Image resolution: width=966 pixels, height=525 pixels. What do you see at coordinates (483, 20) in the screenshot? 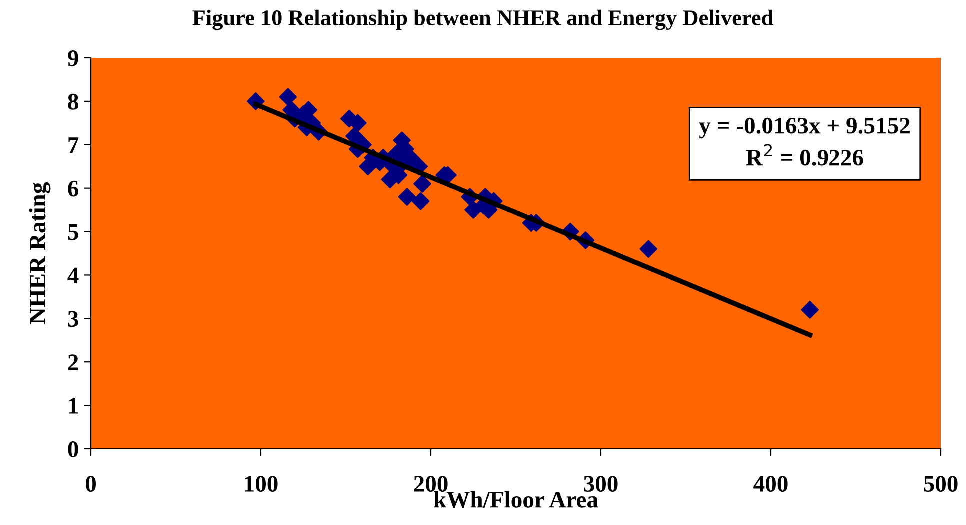
I see `chart-title: Figure 10 Relationship between NHER and Energy Delivered` at bounding box center [483, 20].